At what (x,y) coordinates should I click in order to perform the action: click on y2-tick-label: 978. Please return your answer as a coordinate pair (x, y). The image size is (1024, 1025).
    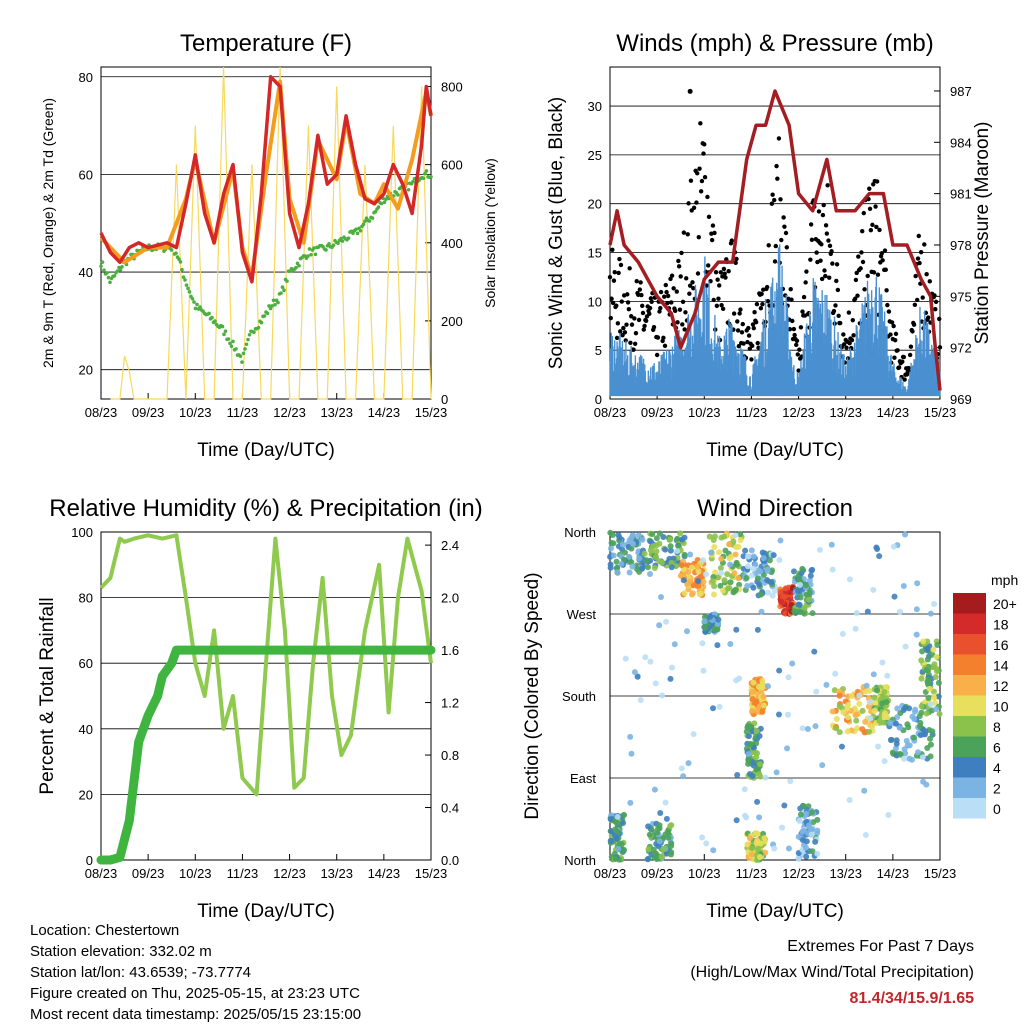
    Looking at the image, I should click on (961, 245).